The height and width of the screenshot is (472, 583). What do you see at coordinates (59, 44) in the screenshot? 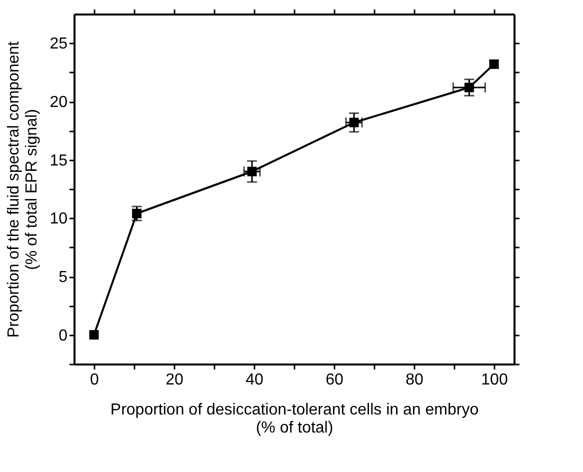
I see `y-tick-label: 25` at bounding box center [59, 44].